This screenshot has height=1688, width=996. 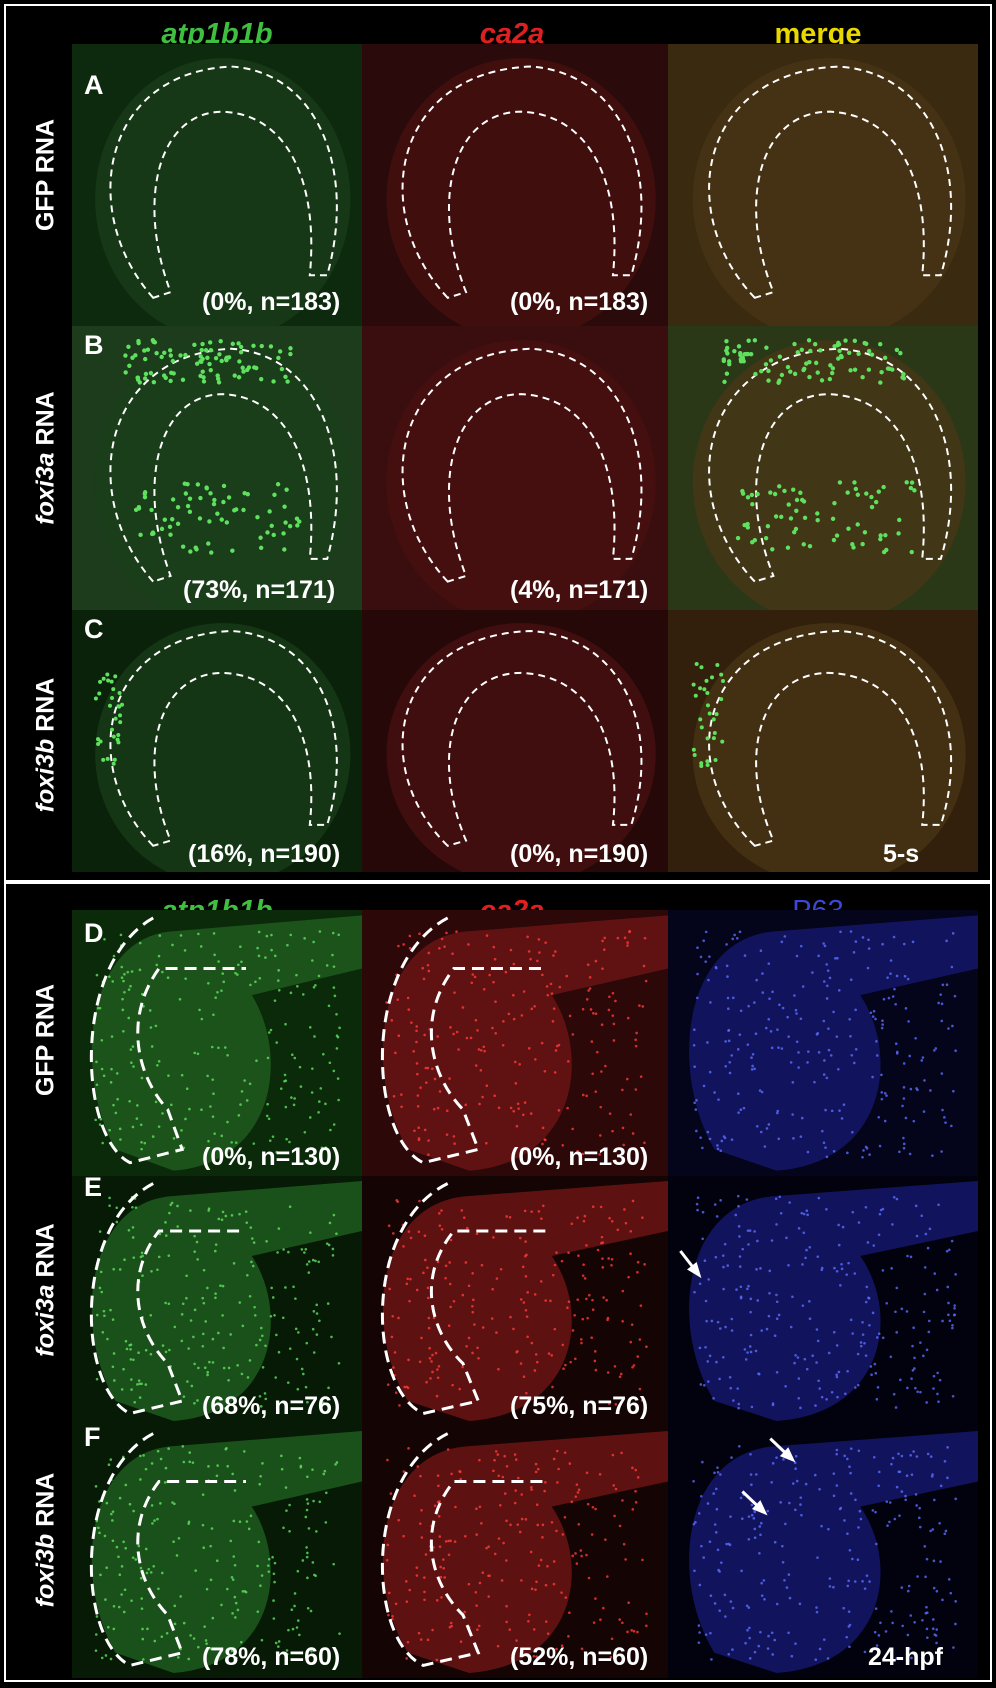 What do you see at coordinates (579, 1157) in the screenshot?
I see `stat-d-ca2a: (0%, n=130)` at bounding box center [579, 1157].